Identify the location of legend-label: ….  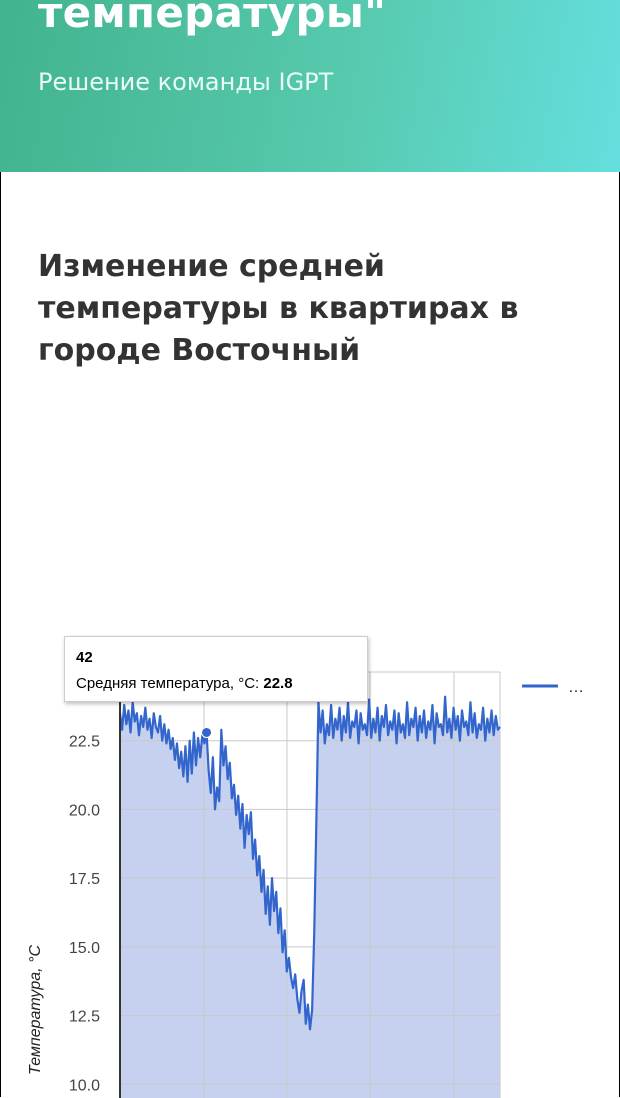
(576, 687).